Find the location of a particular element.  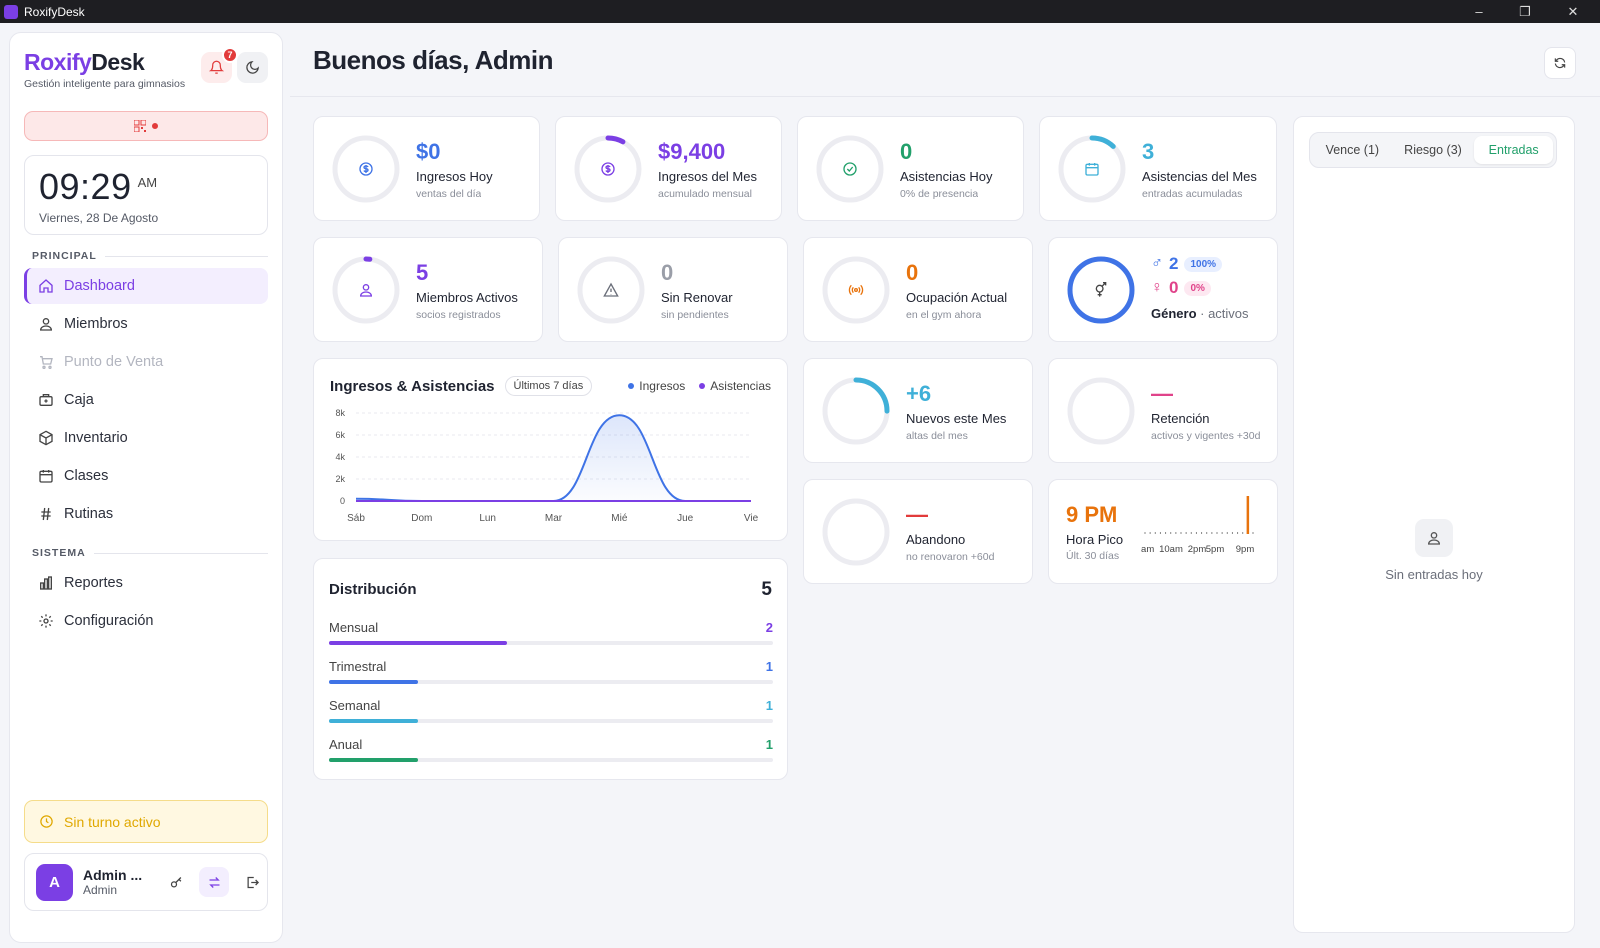

male-pct: 100% is located at coordinates (1203, 264).